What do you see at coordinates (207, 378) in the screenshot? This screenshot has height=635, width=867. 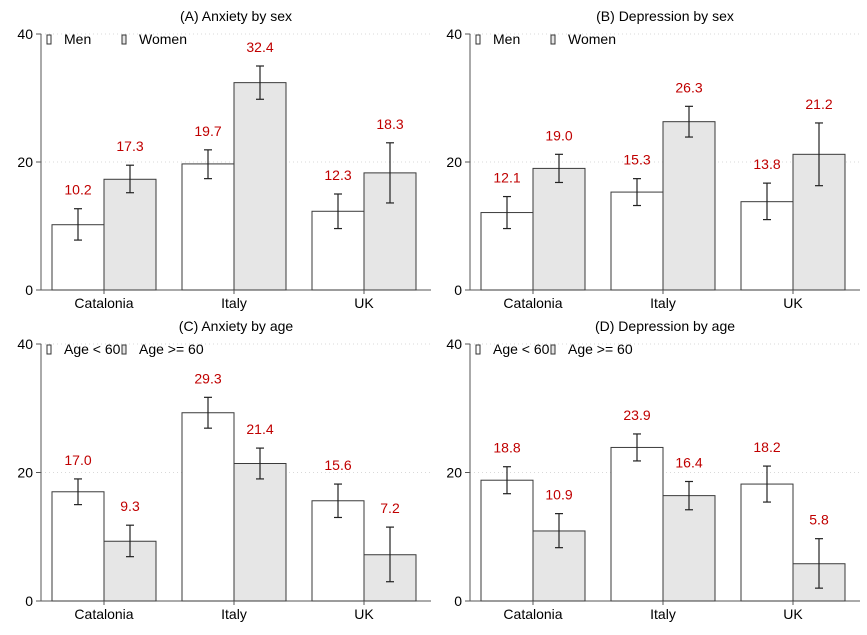 I see `data-label: 29.3` at bounding box center [207, 378].